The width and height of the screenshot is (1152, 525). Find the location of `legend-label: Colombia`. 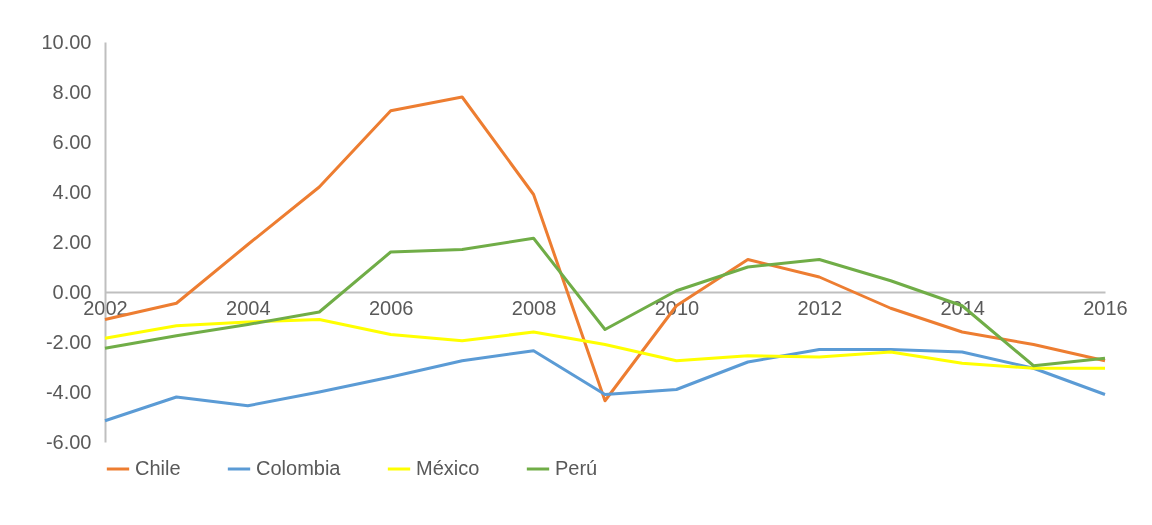

legend-label: Colombia is located at coordinates (299, 468).